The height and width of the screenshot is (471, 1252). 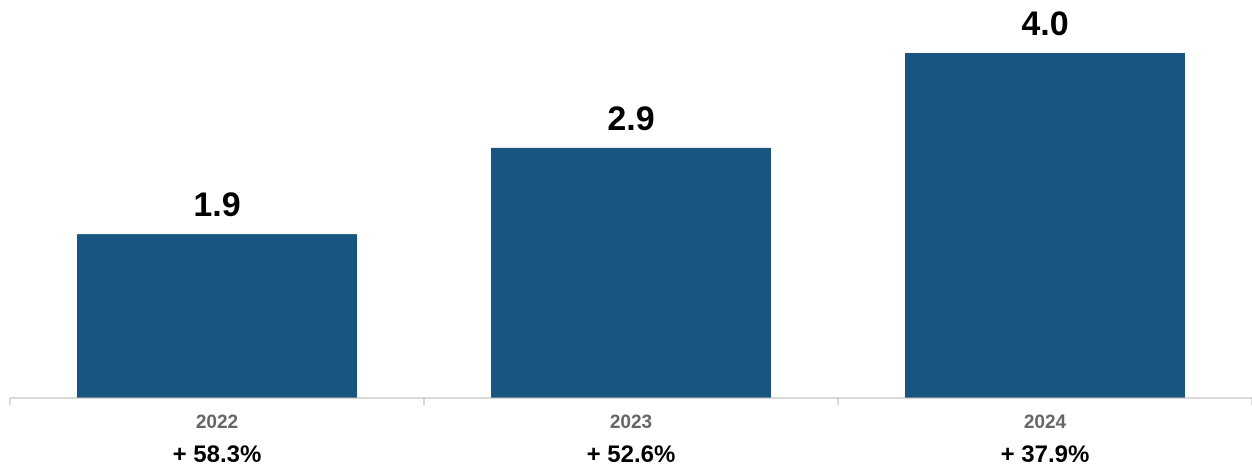 What do you see at coordinates (630, 401) in the screenshot?
I see `x-axis` at bounding box center [630, 401].